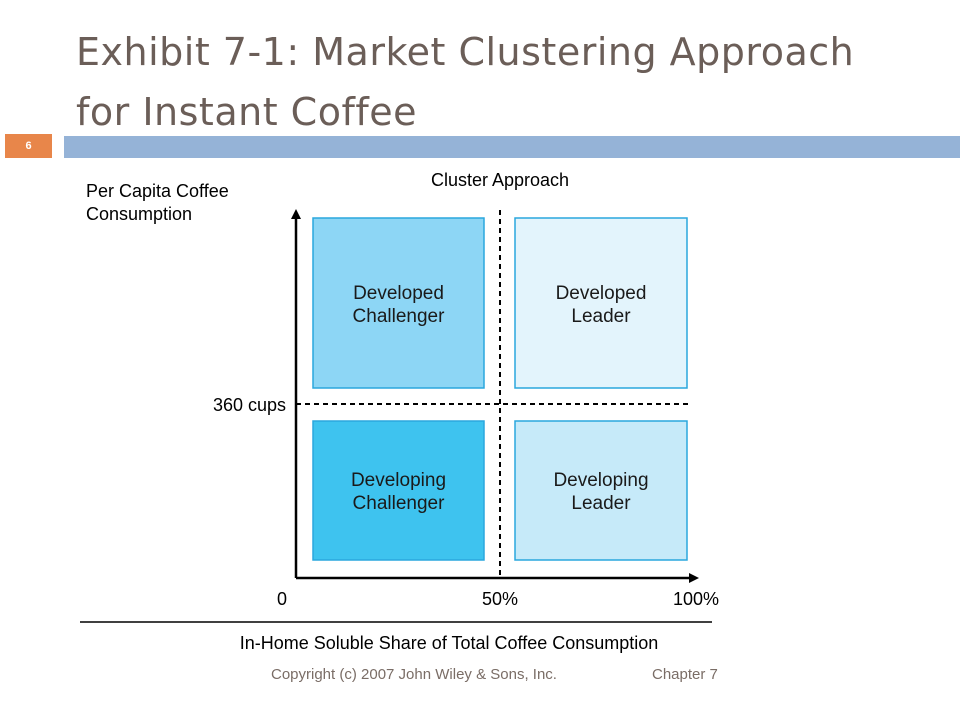 The width and height of the screenshot is (960, 720). Describe the element at coordinates (157, 191) in the screenshot. I see `y-axis-label-line-1: Per Capita Coffee` at that location.